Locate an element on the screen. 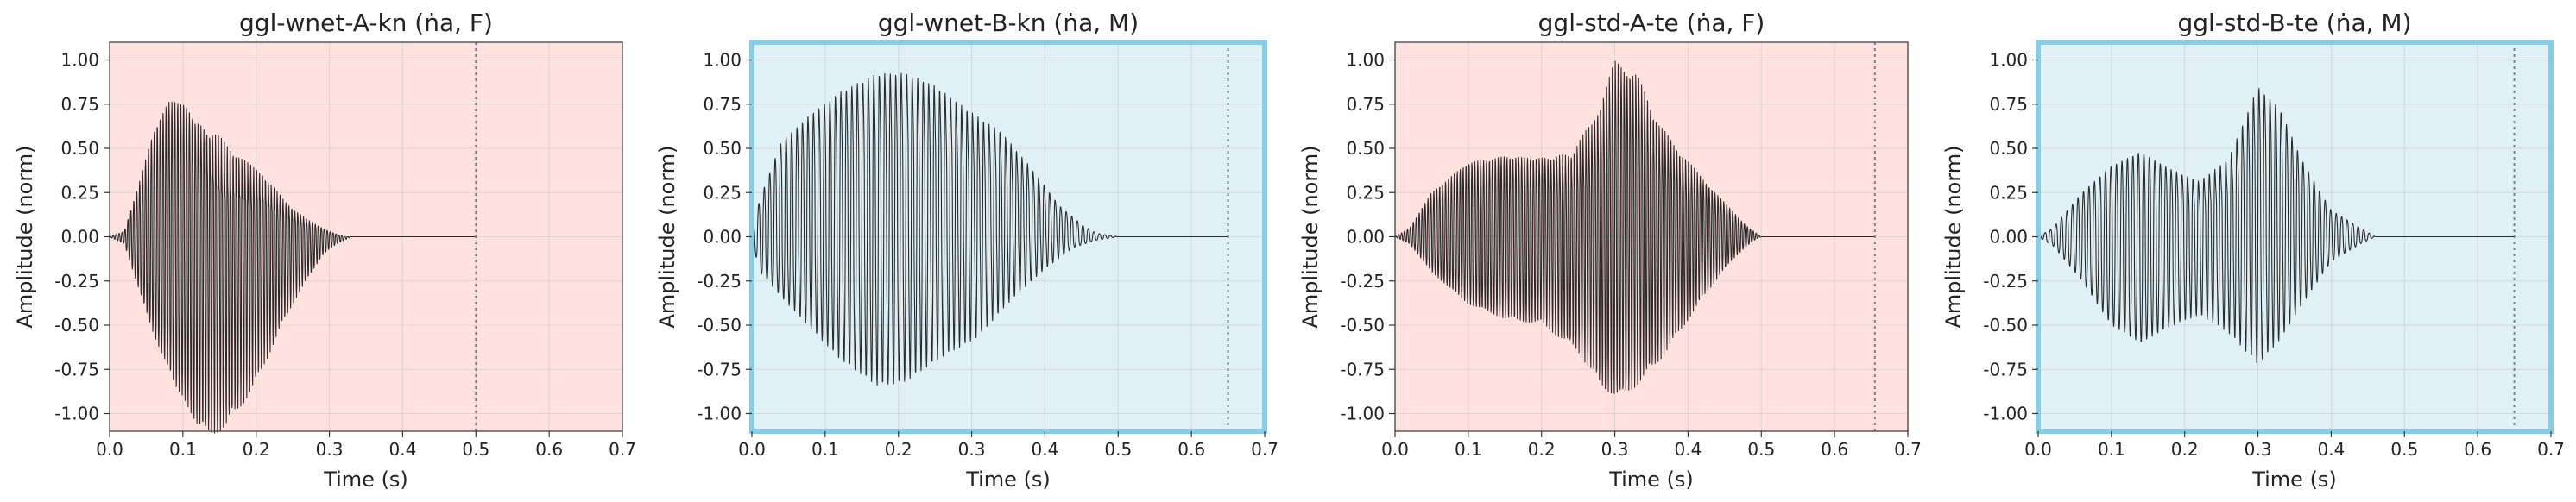  chart-title: ggl-std-A-te (ṅa, F) is located at coordinates (1651, 23).